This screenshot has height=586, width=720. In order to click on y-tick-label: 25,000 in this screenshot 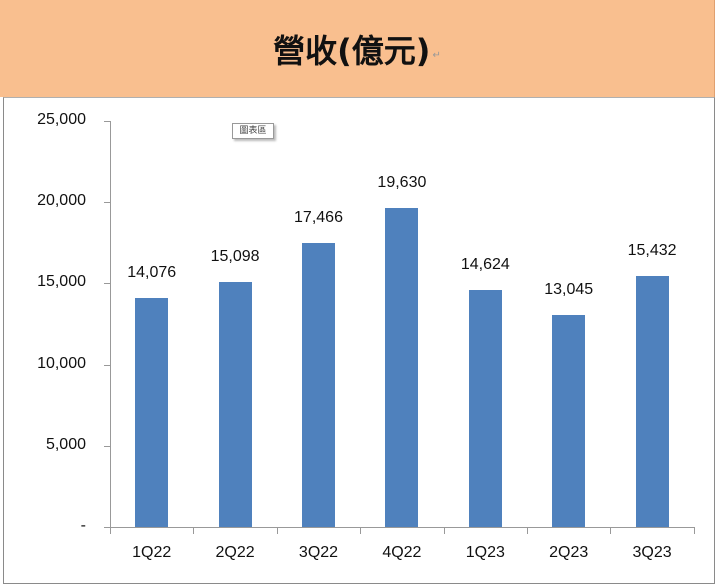, I will do `click(61, 119)`.